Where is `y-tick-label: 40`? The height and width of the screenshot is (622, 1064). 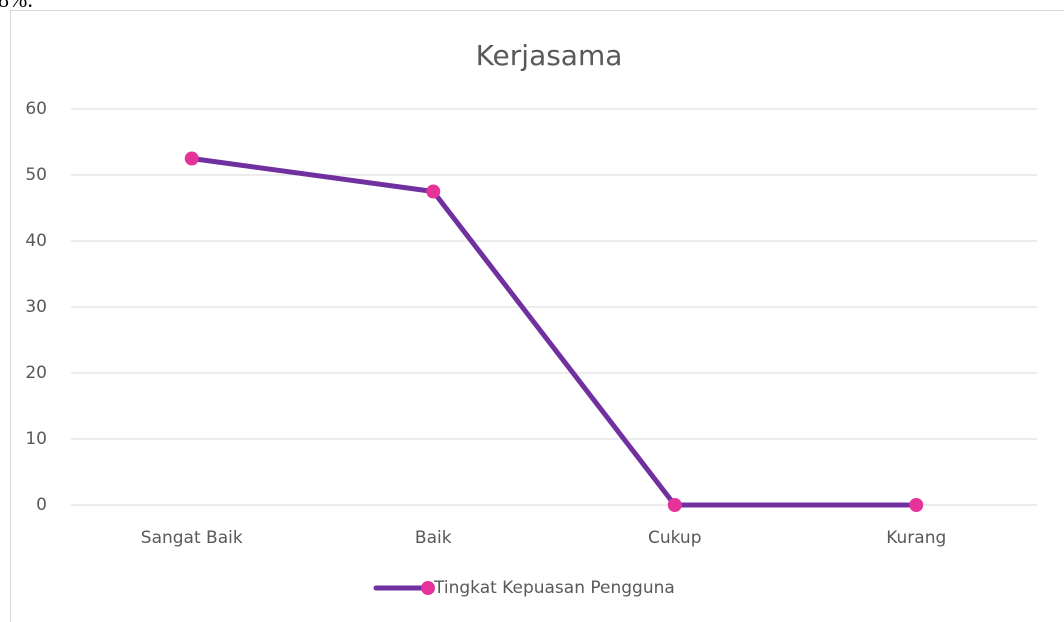
y-tick-label: 40 is located at coordinates (36, 241).